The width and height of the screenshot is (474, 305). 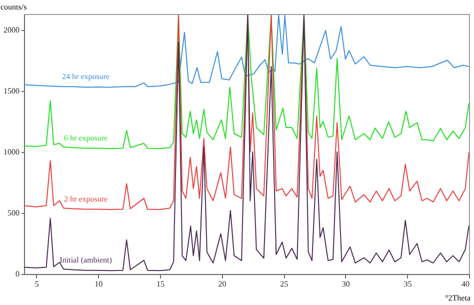 I want to click on x-tick-label: 40, so click(x=466, y=284).